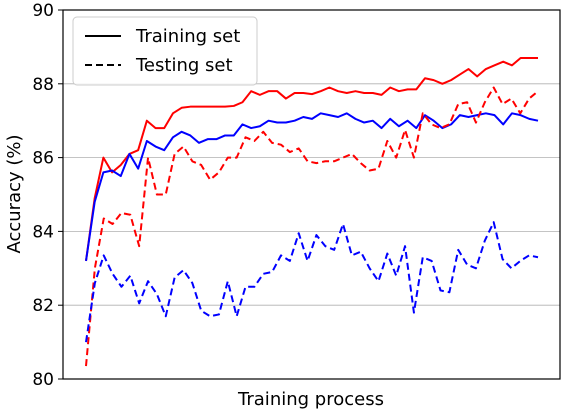 The image size is (570, 417). Describe the element at coordinates (43, 11) in the screenshot. I see `y-tick-label: 90` at that location.